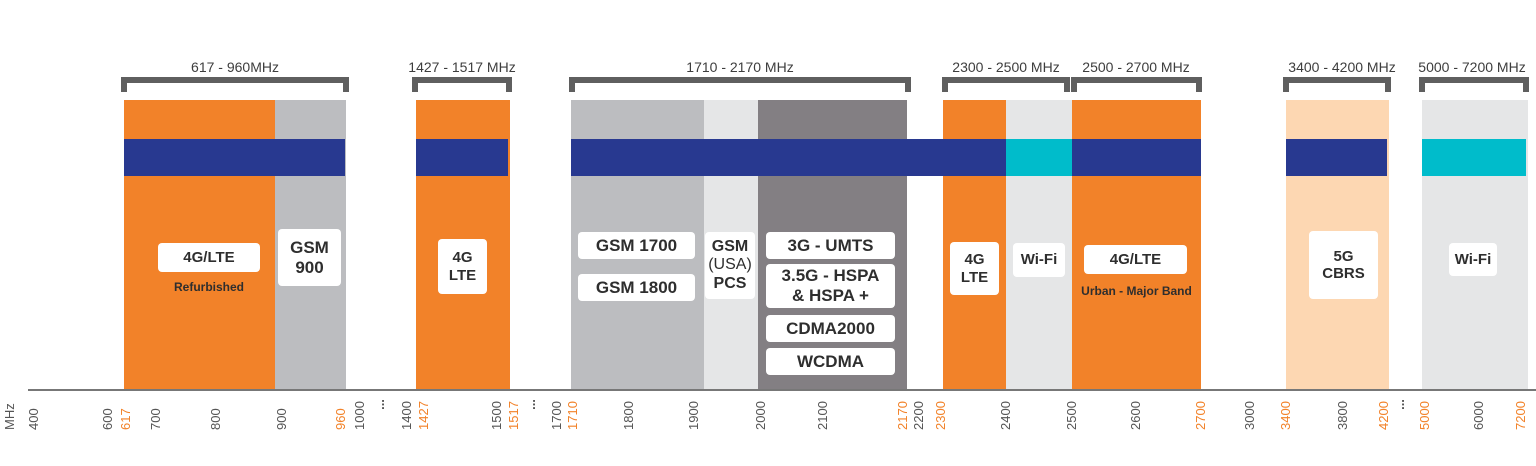 This screenshot has height=466, width=1536. I want to click on axis-tick-label: 2700, so click(1200, 415).